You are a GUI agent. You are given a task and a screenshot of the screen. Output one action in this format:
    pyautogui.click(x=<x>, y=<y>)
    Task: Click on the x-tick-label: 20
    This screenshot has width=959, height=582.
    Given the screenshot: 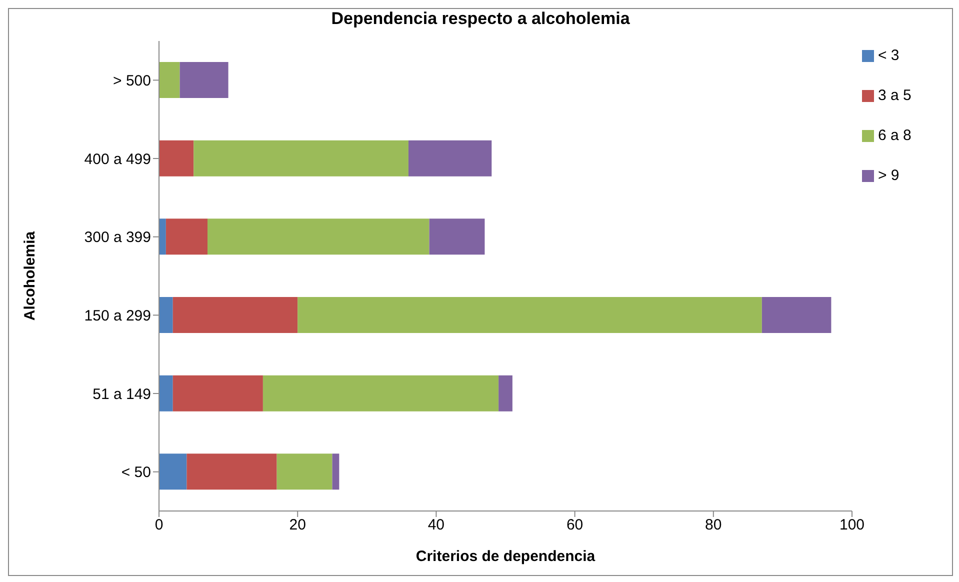 What is the action you would take?
    pyautogui.click(x=297, y=525)
    